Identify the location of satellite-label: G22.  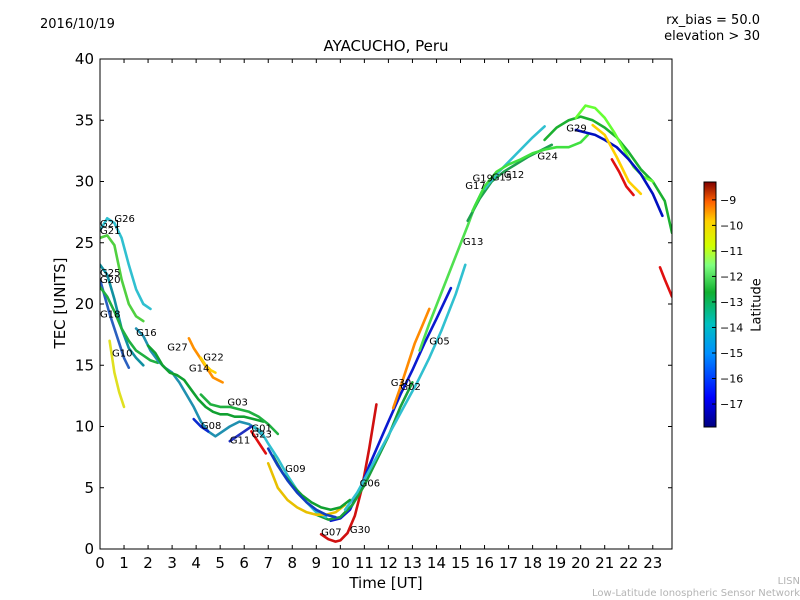
(213, 357).